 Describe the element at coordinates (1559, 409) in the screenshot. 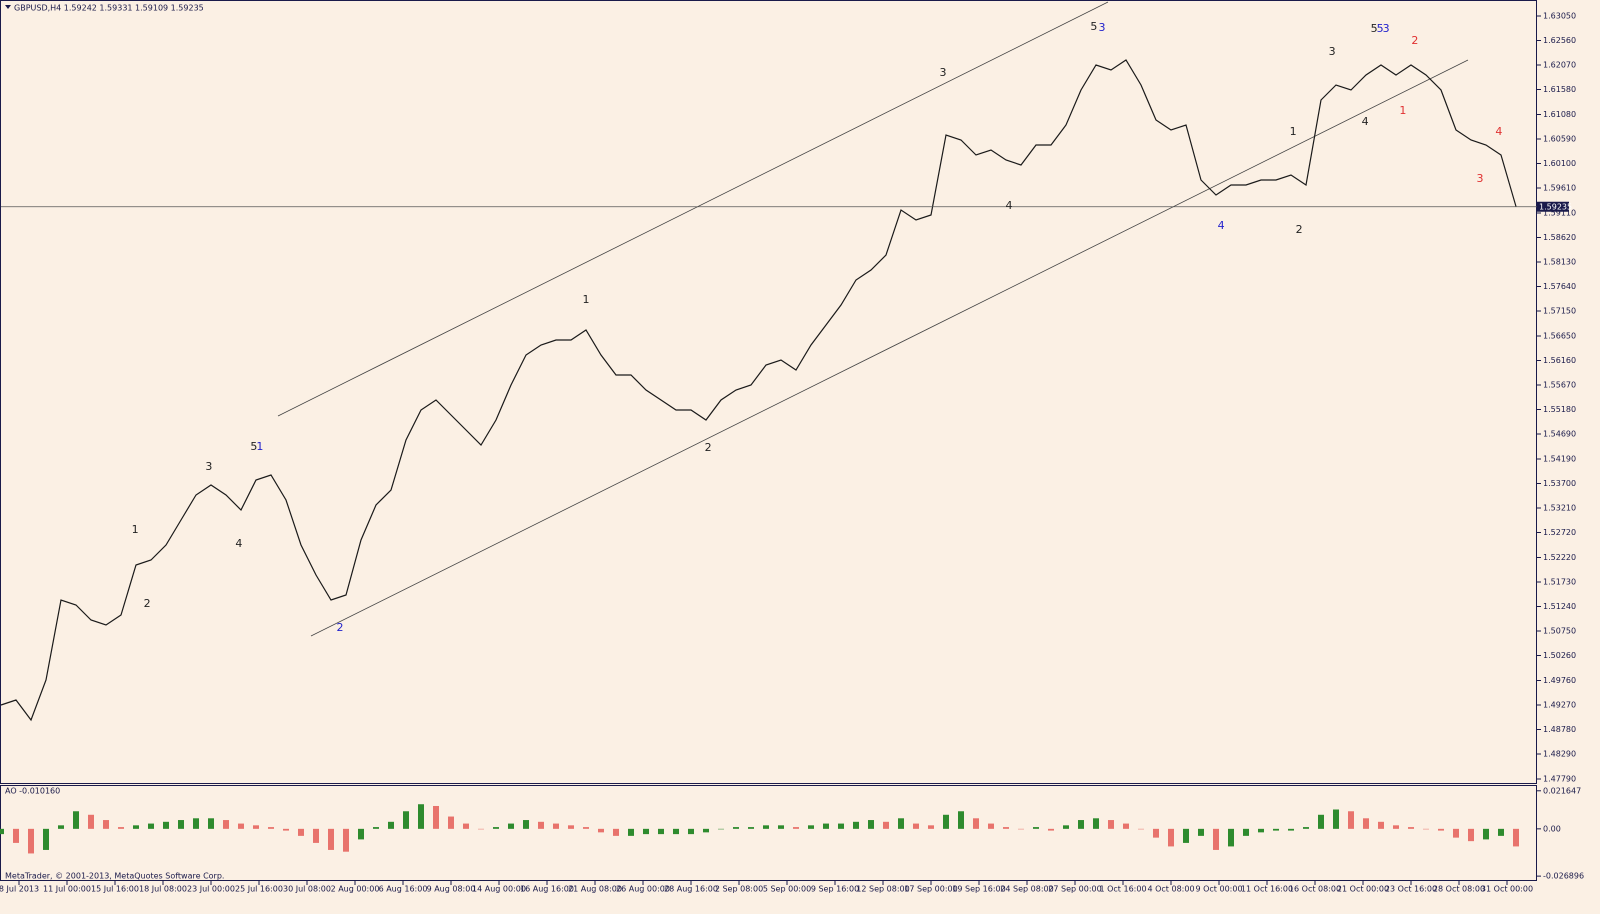

I see `y-tick-label: 1.55180` at that location.